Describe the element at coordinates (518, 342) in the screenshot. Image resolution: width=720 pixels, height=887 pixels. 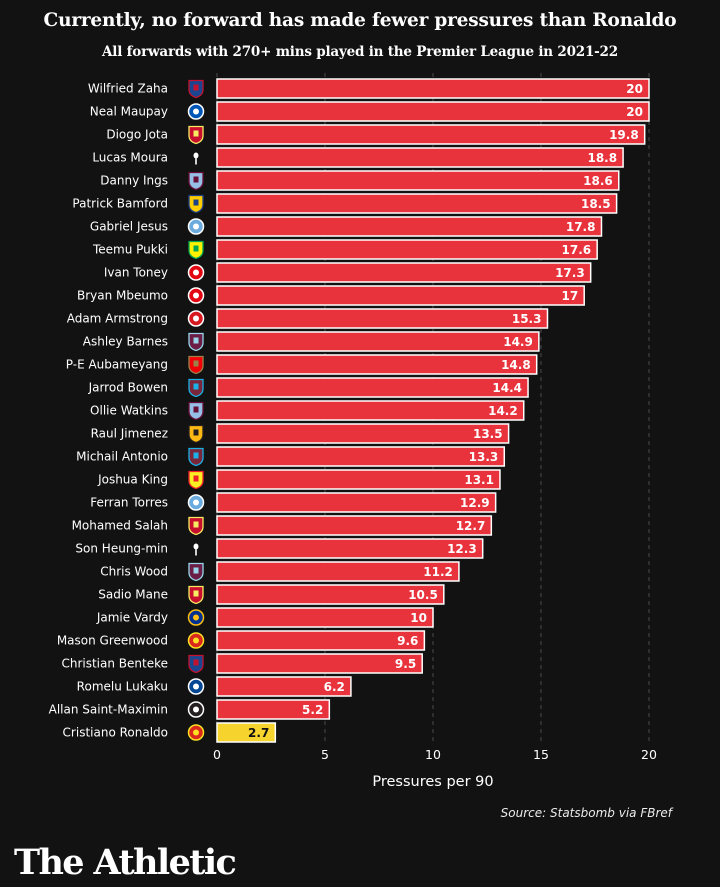
I see `value-label-ashley-barnes: 14.9` at that location.